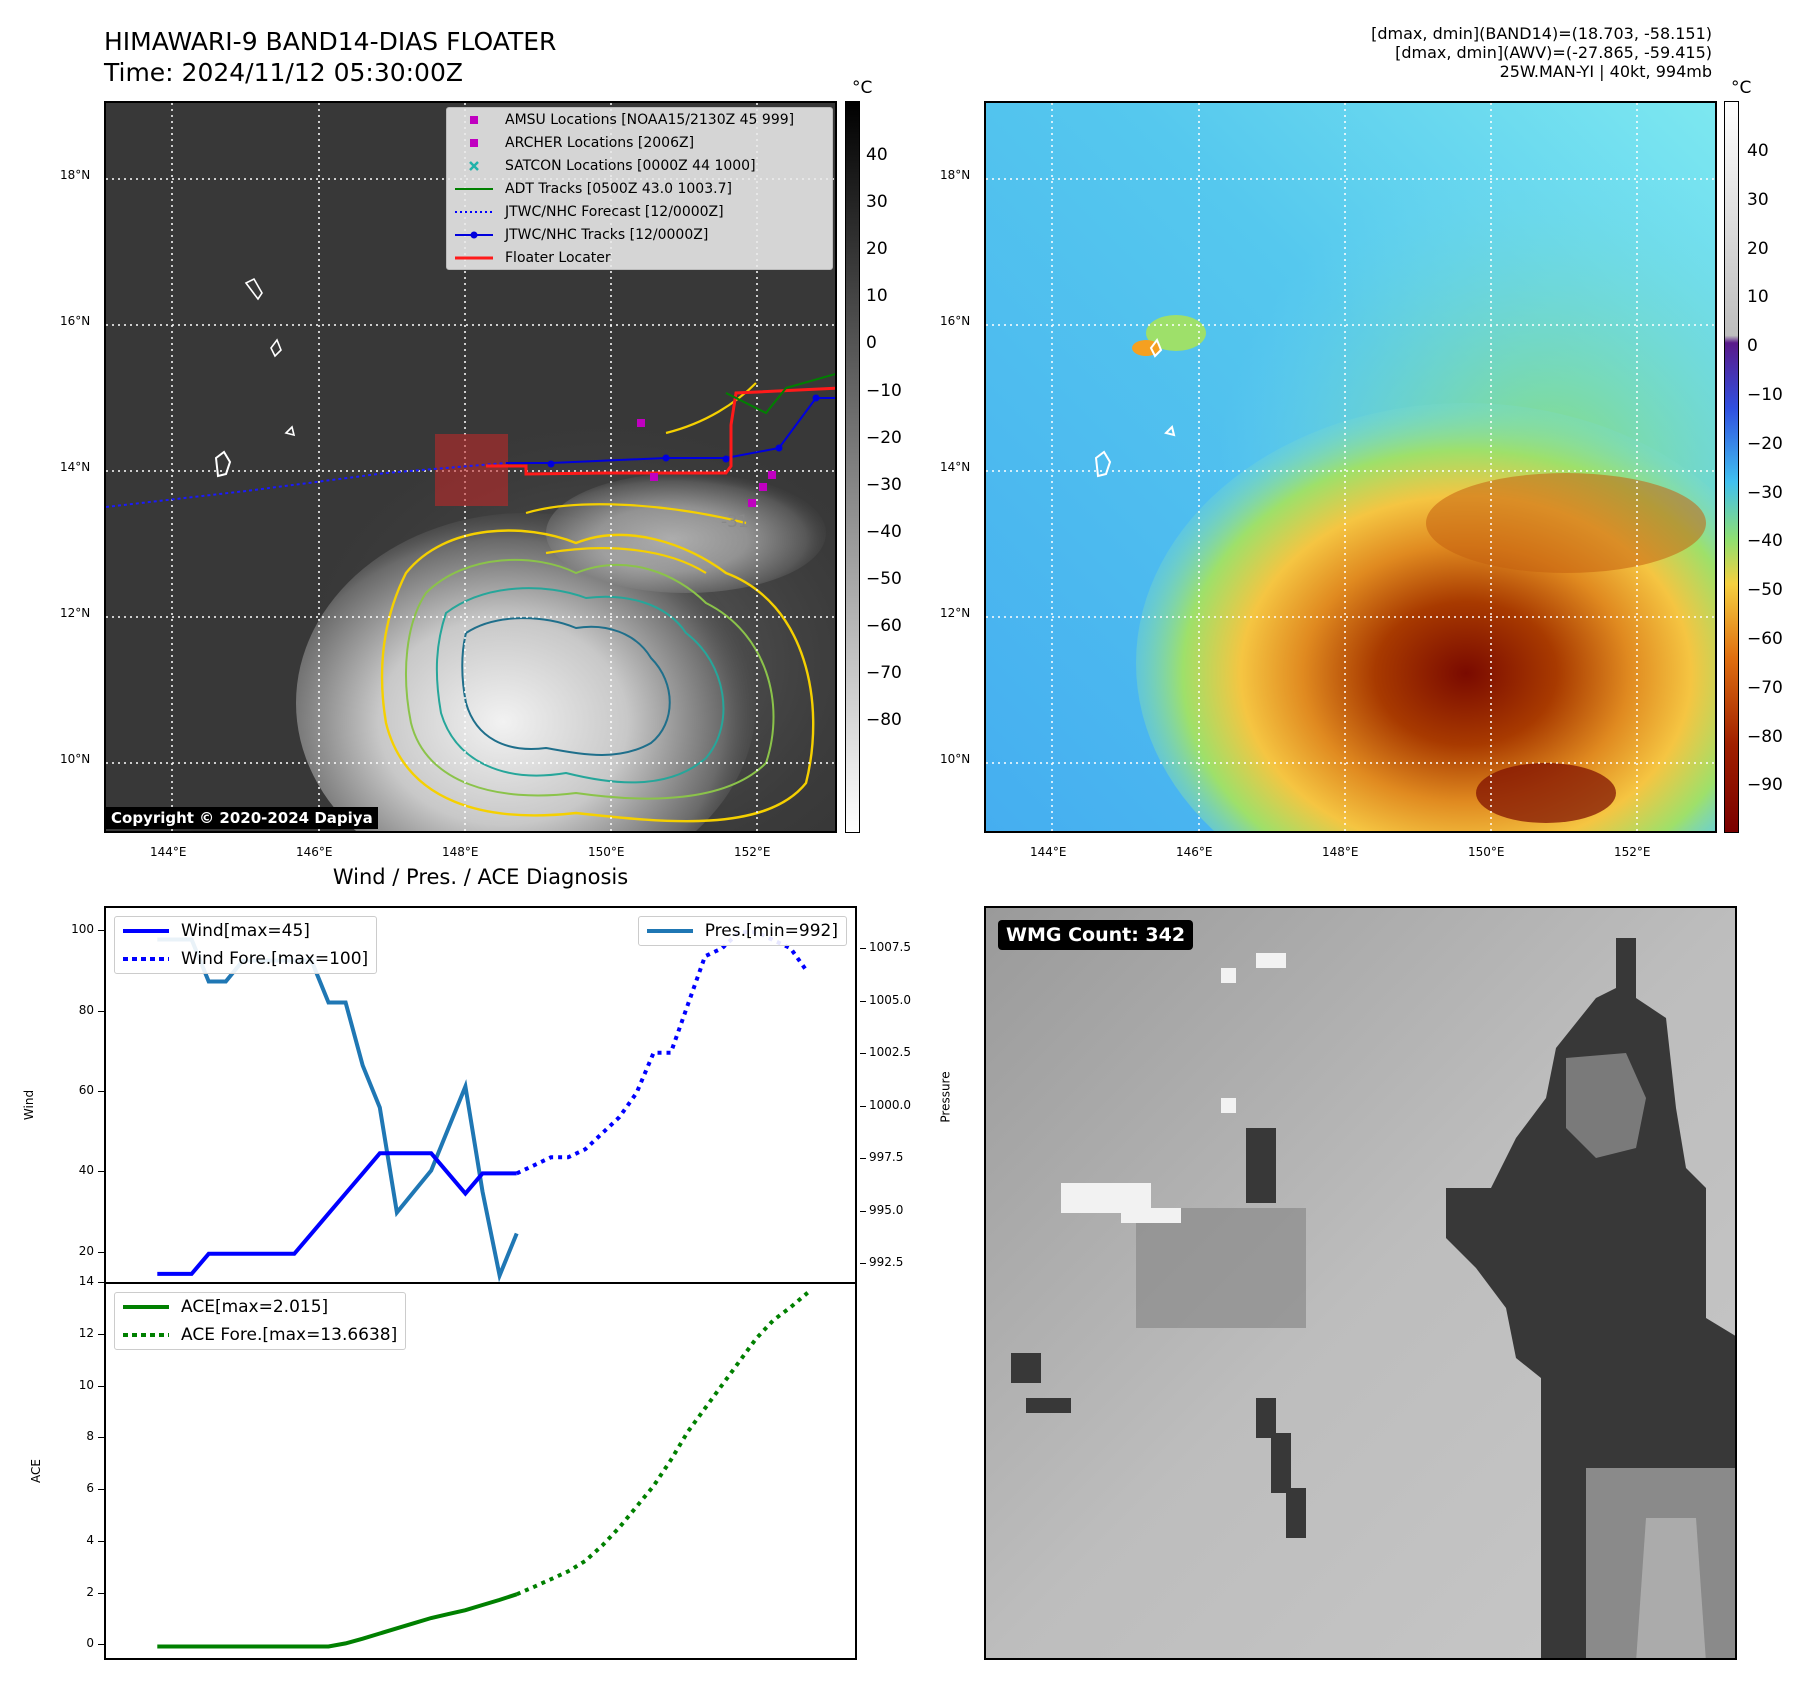 The height and width of the screenshot is (1690, 1797). What do you see at coordinates (877, 202) in the screenshot?
I see `colorbar-left-tick: 30` at bounding box center [877, 202].